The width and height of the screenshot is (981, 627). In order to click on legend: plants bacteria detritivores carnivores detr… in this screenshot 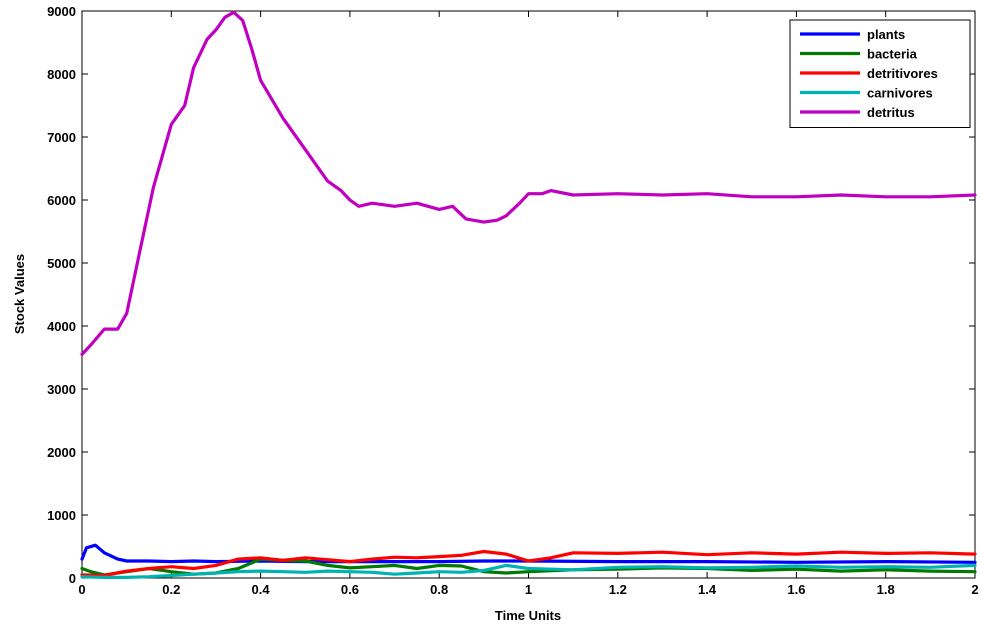, I will do `click(880, 73)`.